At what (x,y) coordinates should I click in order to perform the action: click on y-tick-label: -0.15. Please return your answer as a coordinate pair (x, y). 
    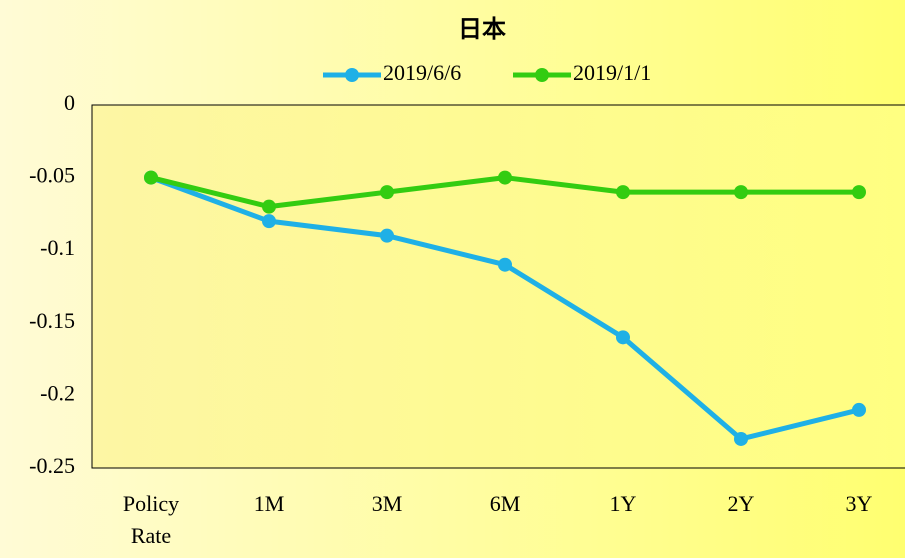
    Looking at the image, I should click on (52, 320).